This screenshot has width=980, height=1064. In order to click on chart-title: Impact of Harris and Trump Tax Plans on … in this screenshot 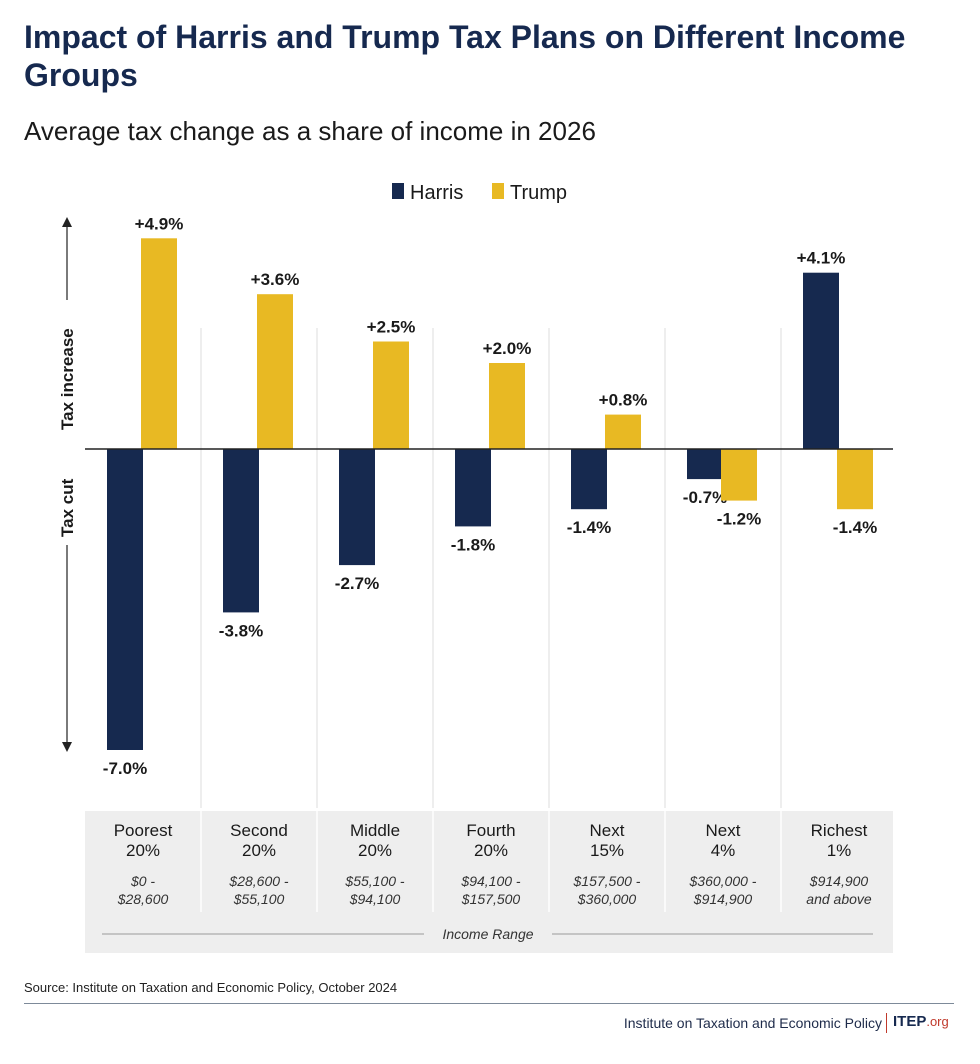, I will do `click(465, 56)`.